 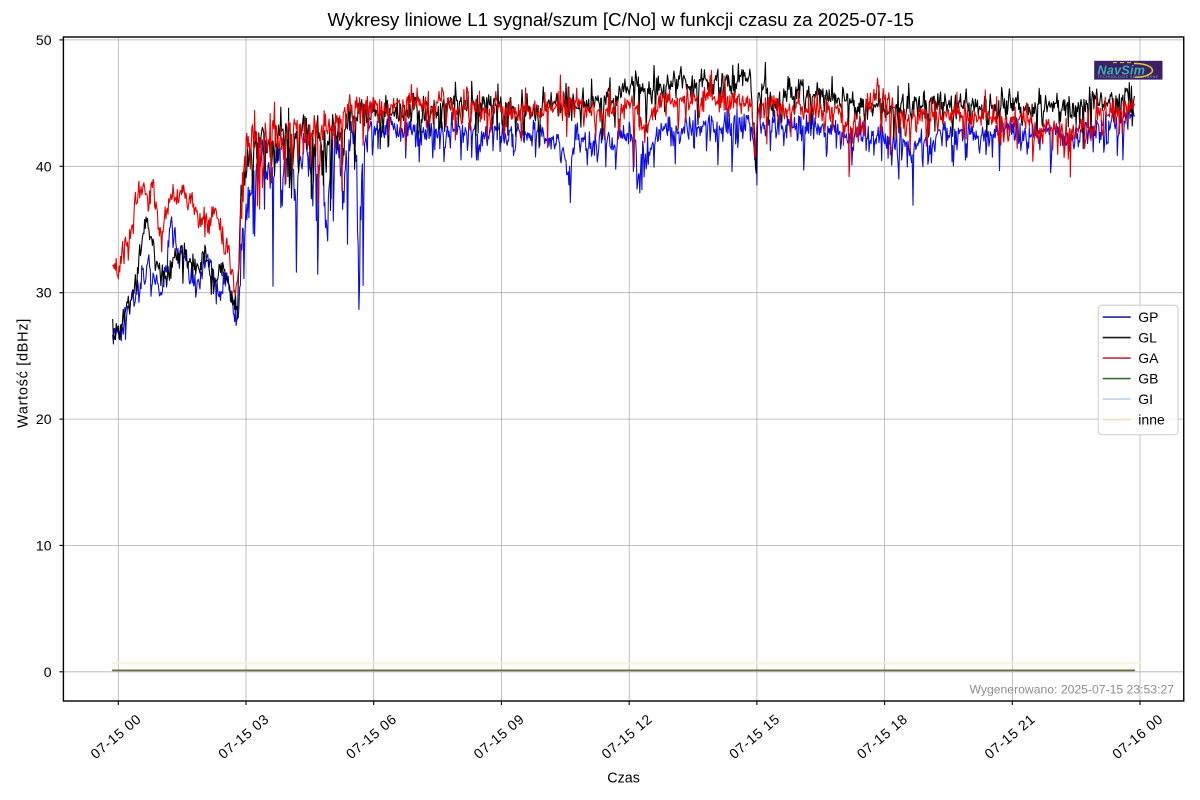 What do you see at coordinates (1128, 77) in the screenshot?
I see `svg-text: TECHNOLOGIE SATELITARNE` at bounding box center [1128, 77].